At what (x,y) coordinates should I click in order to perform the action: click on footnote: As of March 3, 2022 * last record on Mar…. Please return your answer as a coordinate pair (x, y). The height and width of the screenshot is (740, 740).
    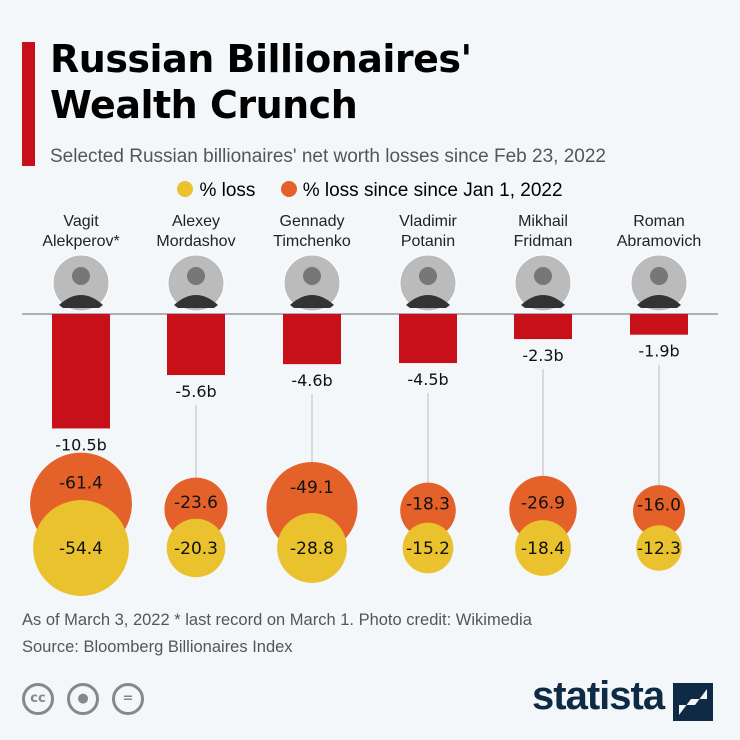
    Looking at the image, I should click on (277, 620).